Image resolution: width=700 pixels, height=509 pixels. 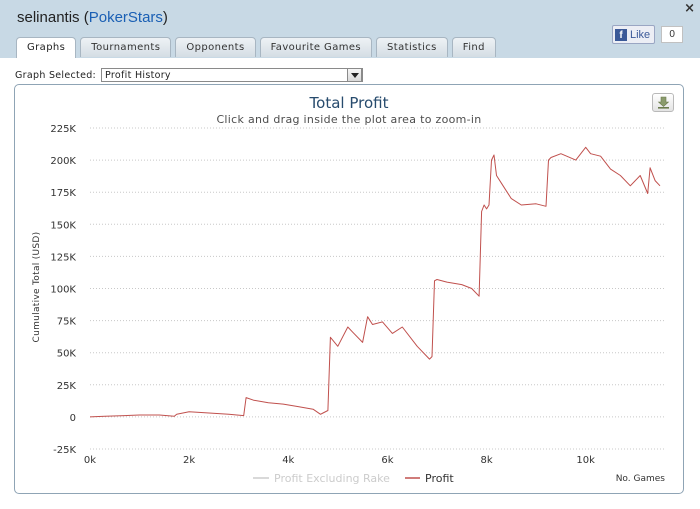 I want to click on x-tick-label: 2k, so click(x=189, y=460).